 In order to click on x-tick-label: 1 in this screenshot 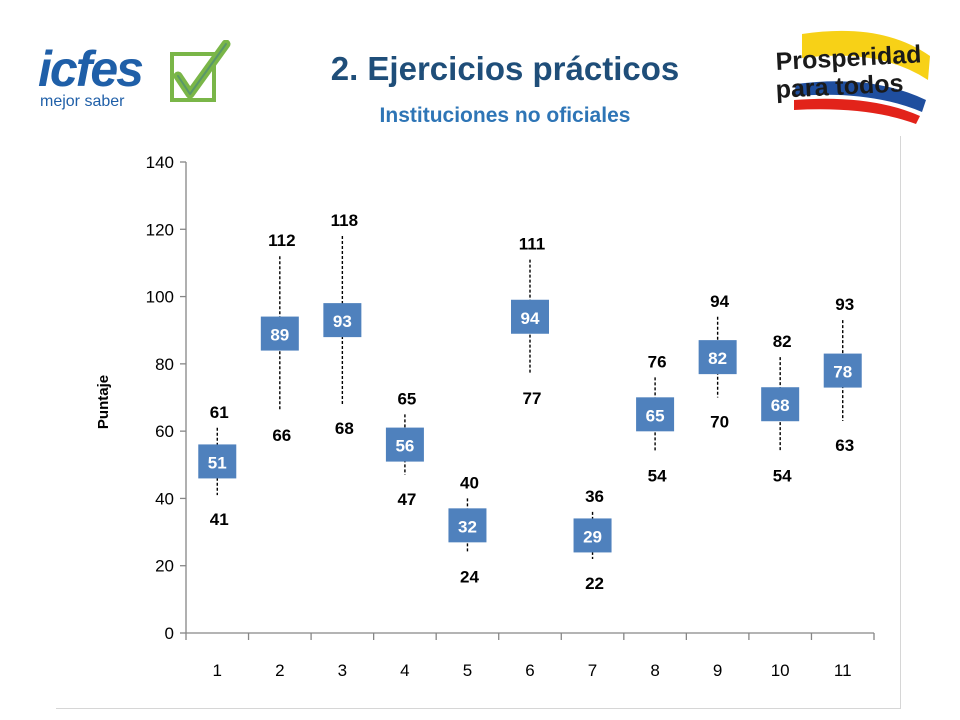, I will do `click(217, 670)`.